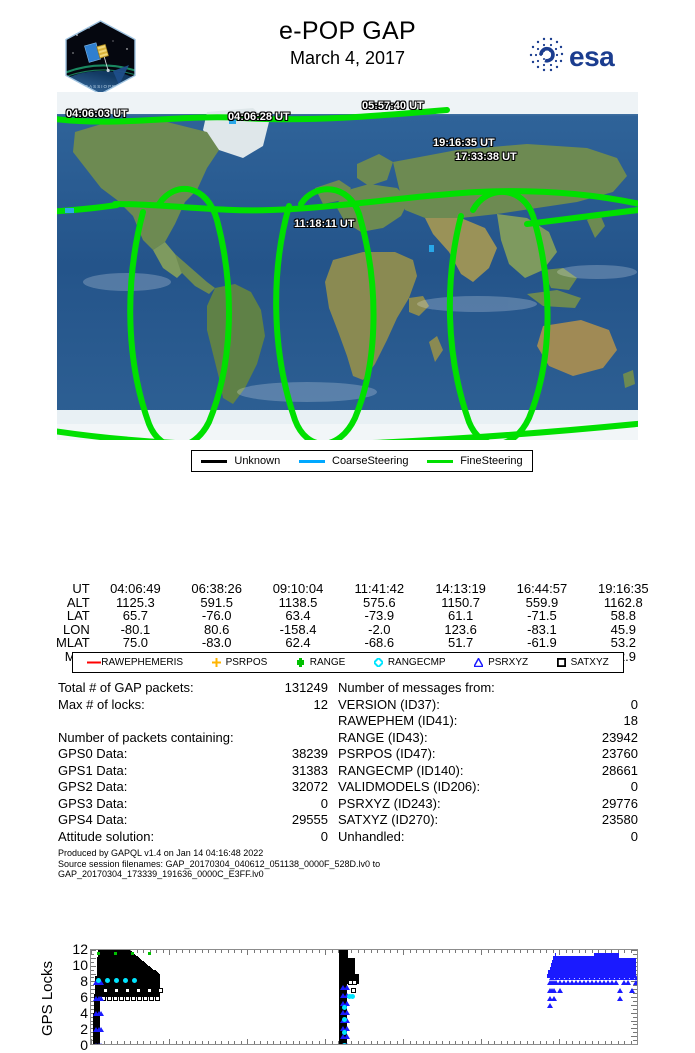 This screenshot has height=1053, width=695. I want to click on table-cell: 1150.7, so click(461, 602).